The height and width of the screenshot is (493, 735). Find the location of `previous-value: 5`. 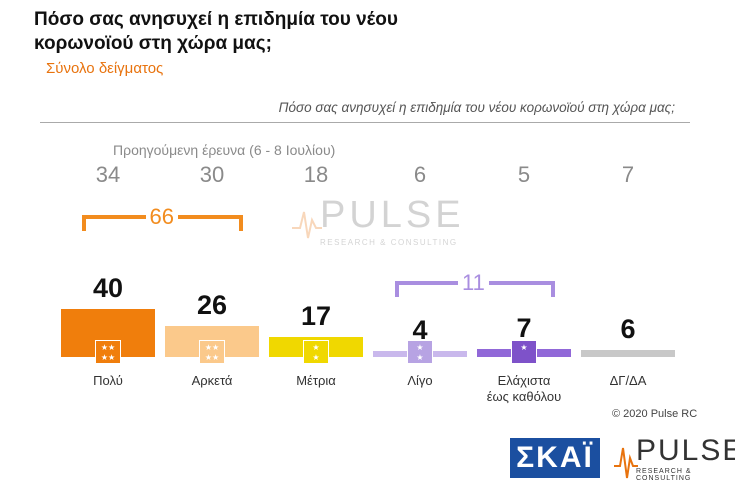

previous-value: 5 is located at coordinates (524, 174).